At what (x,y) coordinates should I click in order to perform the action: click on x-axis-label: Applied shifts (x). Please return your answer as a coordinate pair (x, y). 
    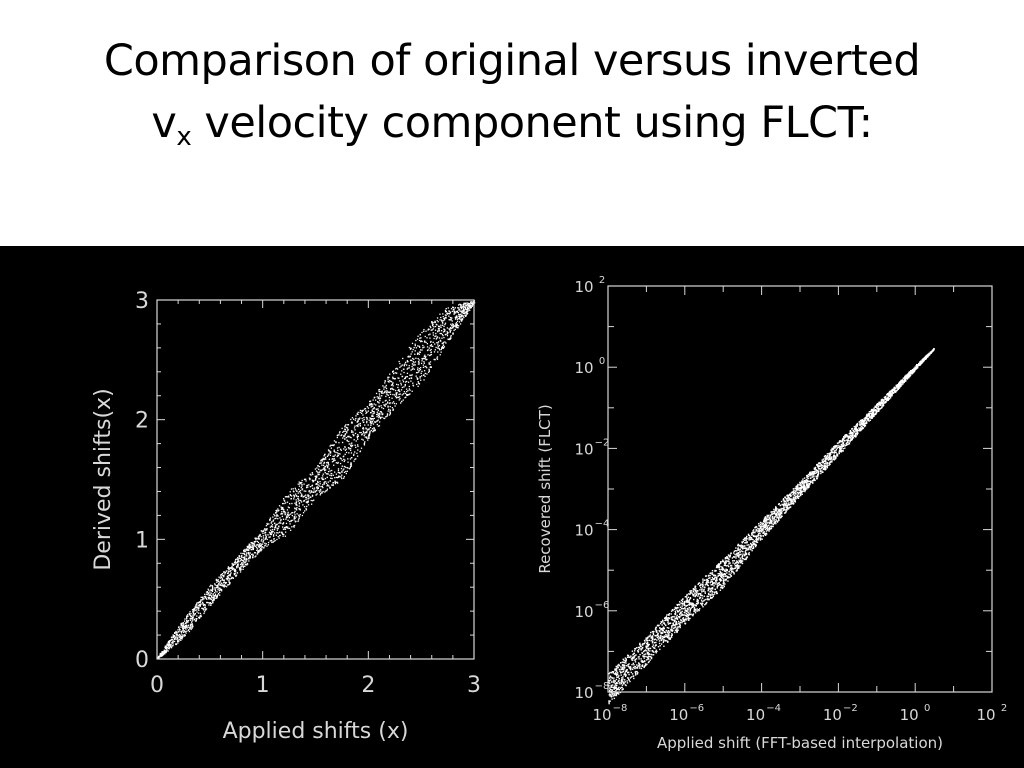
    Looking at the image, I should click on (316, 731).